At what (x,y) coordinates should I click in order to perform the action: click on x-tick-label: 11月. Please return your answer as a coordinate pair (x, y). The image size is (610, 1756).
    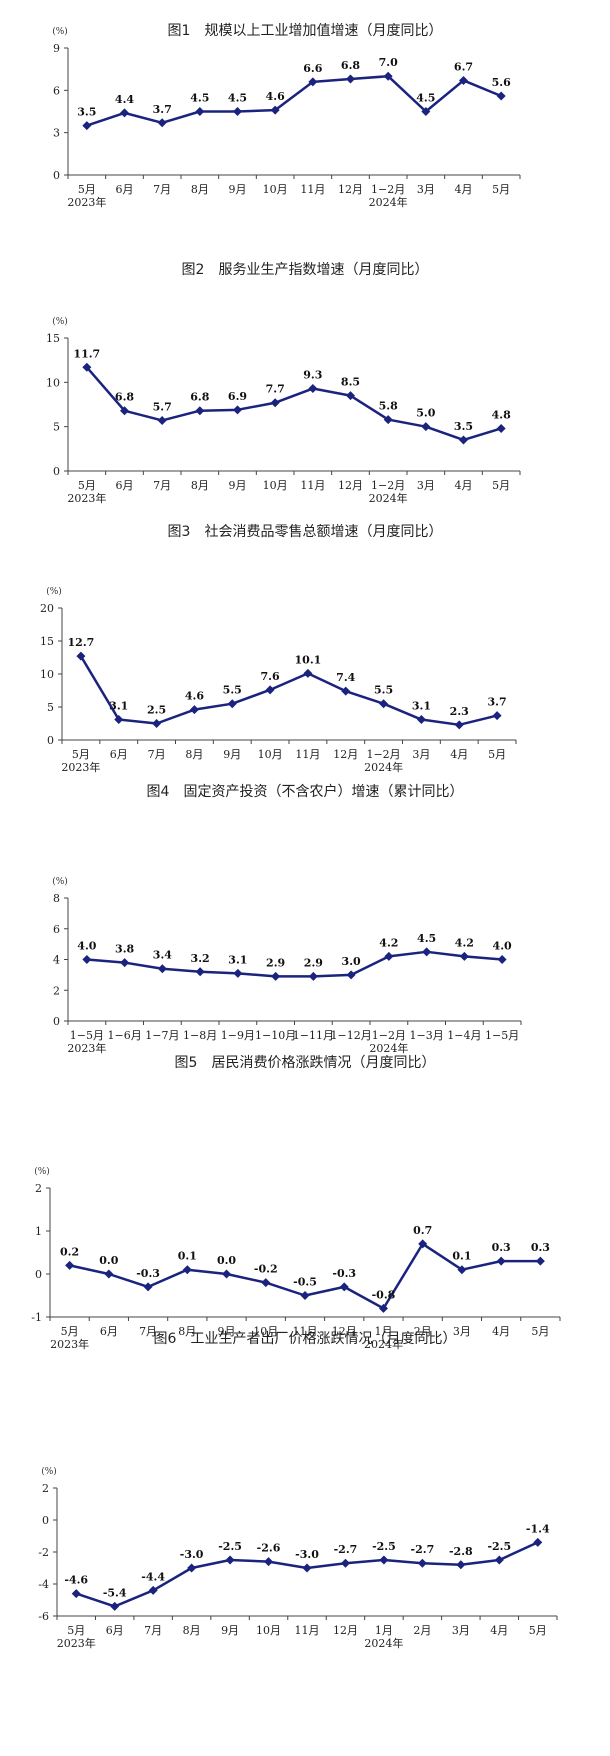
    Looking at the image, I should click on (307, 754).